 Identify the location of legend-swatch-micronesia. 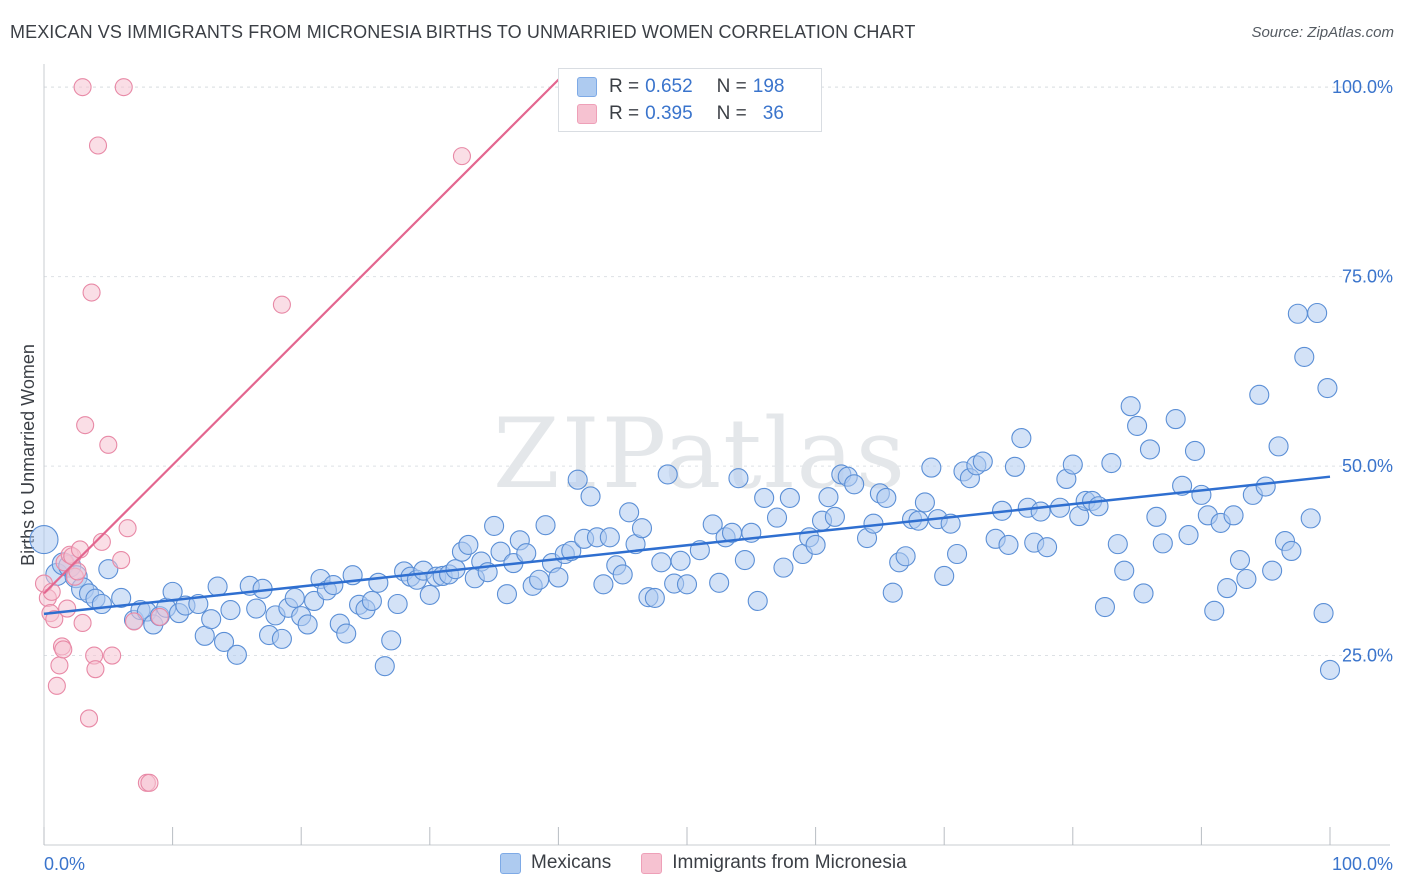
(587, 114).